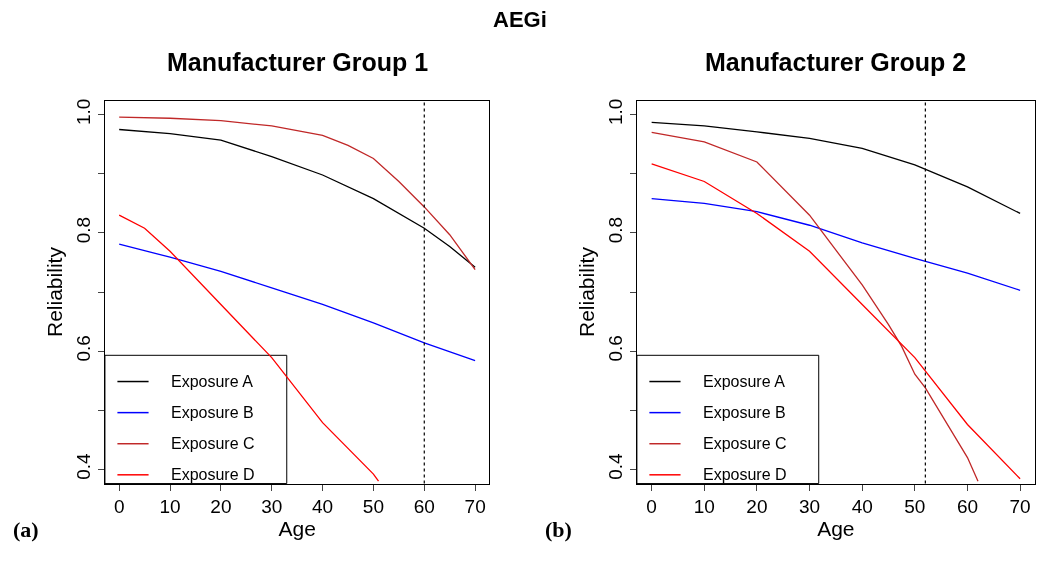  Describe the element at coordinates (836, 62) in the screenshot. I see `chart-title: Manufacturer Group 2` at that location.